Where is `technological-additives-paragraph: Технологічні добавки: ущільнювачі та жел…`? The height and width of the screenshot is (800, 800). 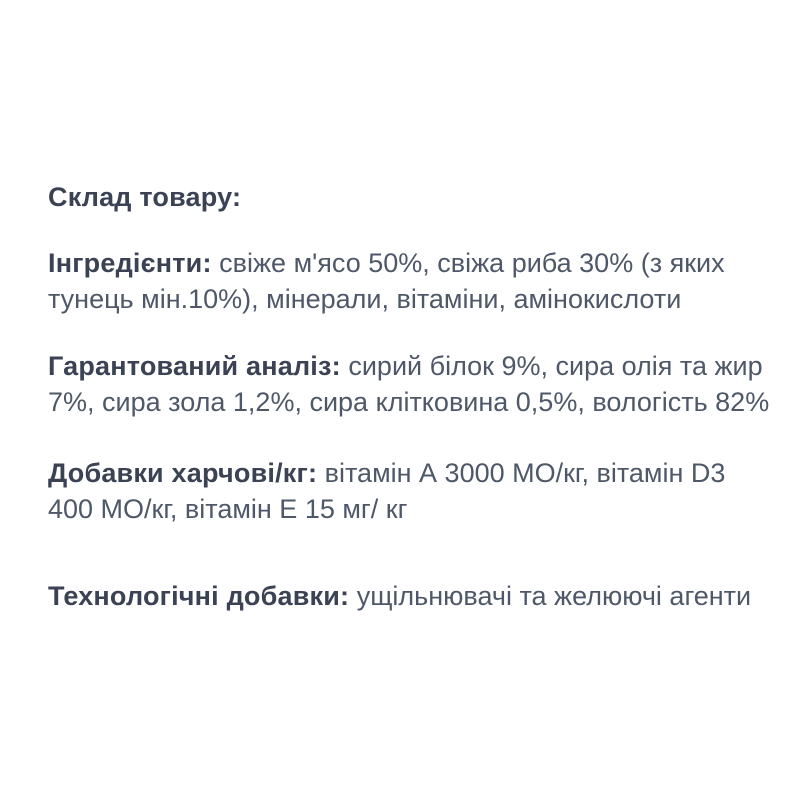 technological-additives-paragraph: Технологічні добавки: ущільнювачі та жел… is located at coordinates (419, 596).